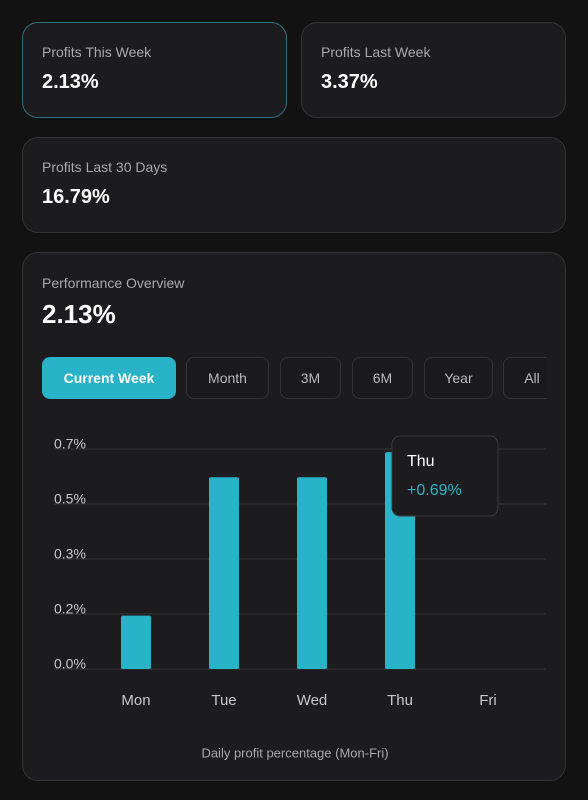 The image size is (588, 800). What do you see at coordinates (458, 378) in the screenshot?
I see `tab: Year` at bounding box center [458, 378].